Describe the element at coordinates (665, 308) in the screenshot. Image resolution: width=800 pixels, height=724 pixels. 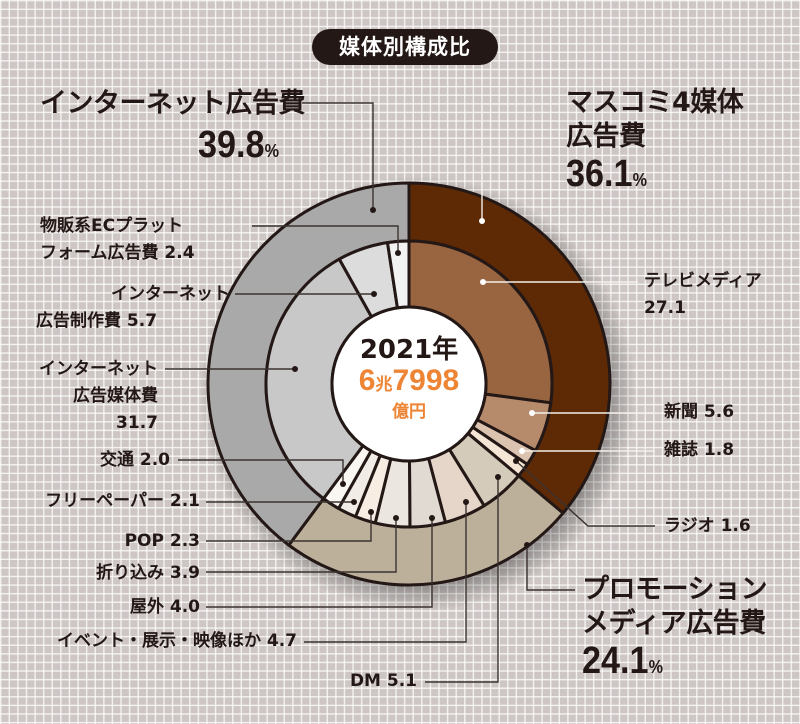
I see `label-tv-line2: 27.1` at that location.